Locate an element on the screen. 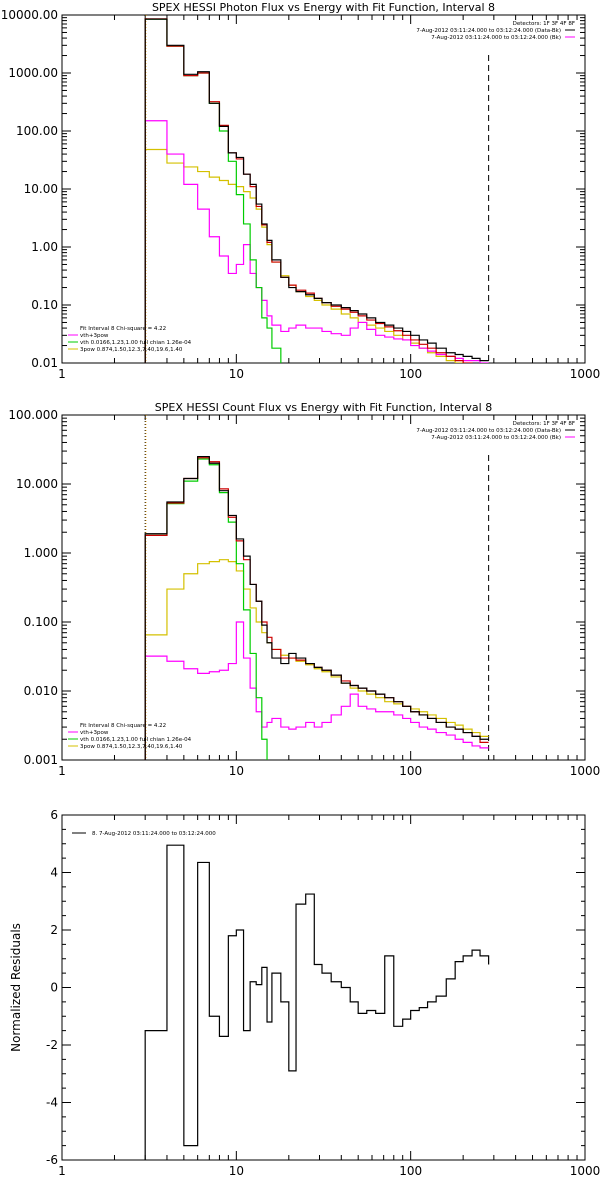 The width and height of the screenshot is (600, 1200). series-line-data is located at coordinates (316, 607).